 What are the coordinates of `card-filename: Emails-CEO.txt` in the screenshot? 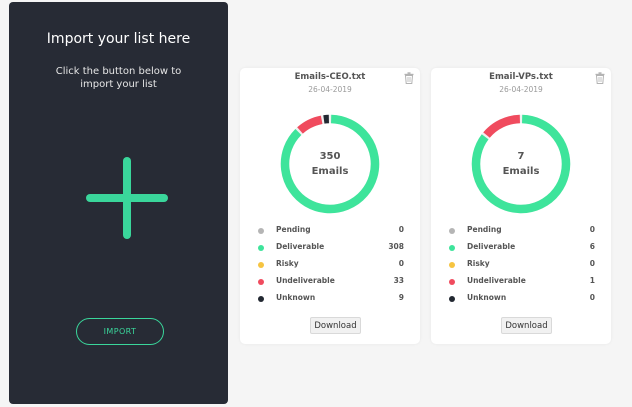 It's located at (330, 77).